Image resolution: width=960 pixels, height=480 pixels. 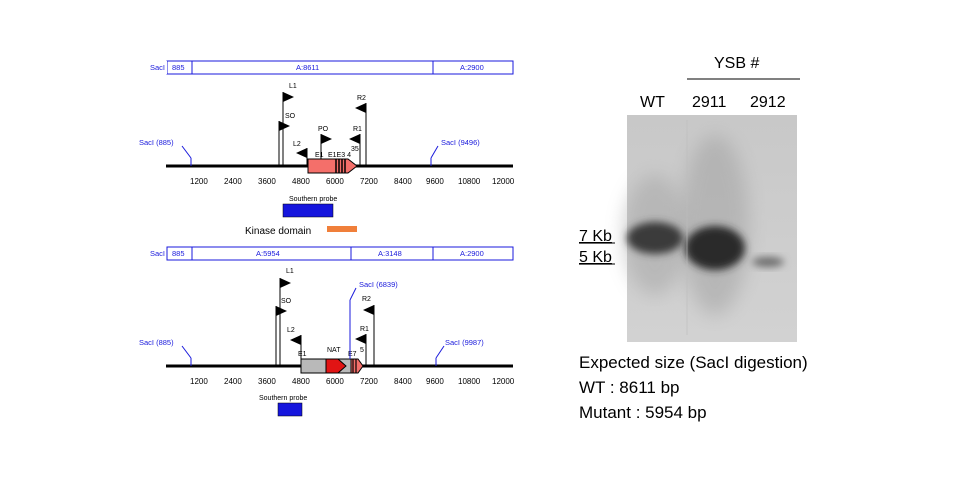 I want to click on top-seg-saci: SacI, so click(x=157, y=67).